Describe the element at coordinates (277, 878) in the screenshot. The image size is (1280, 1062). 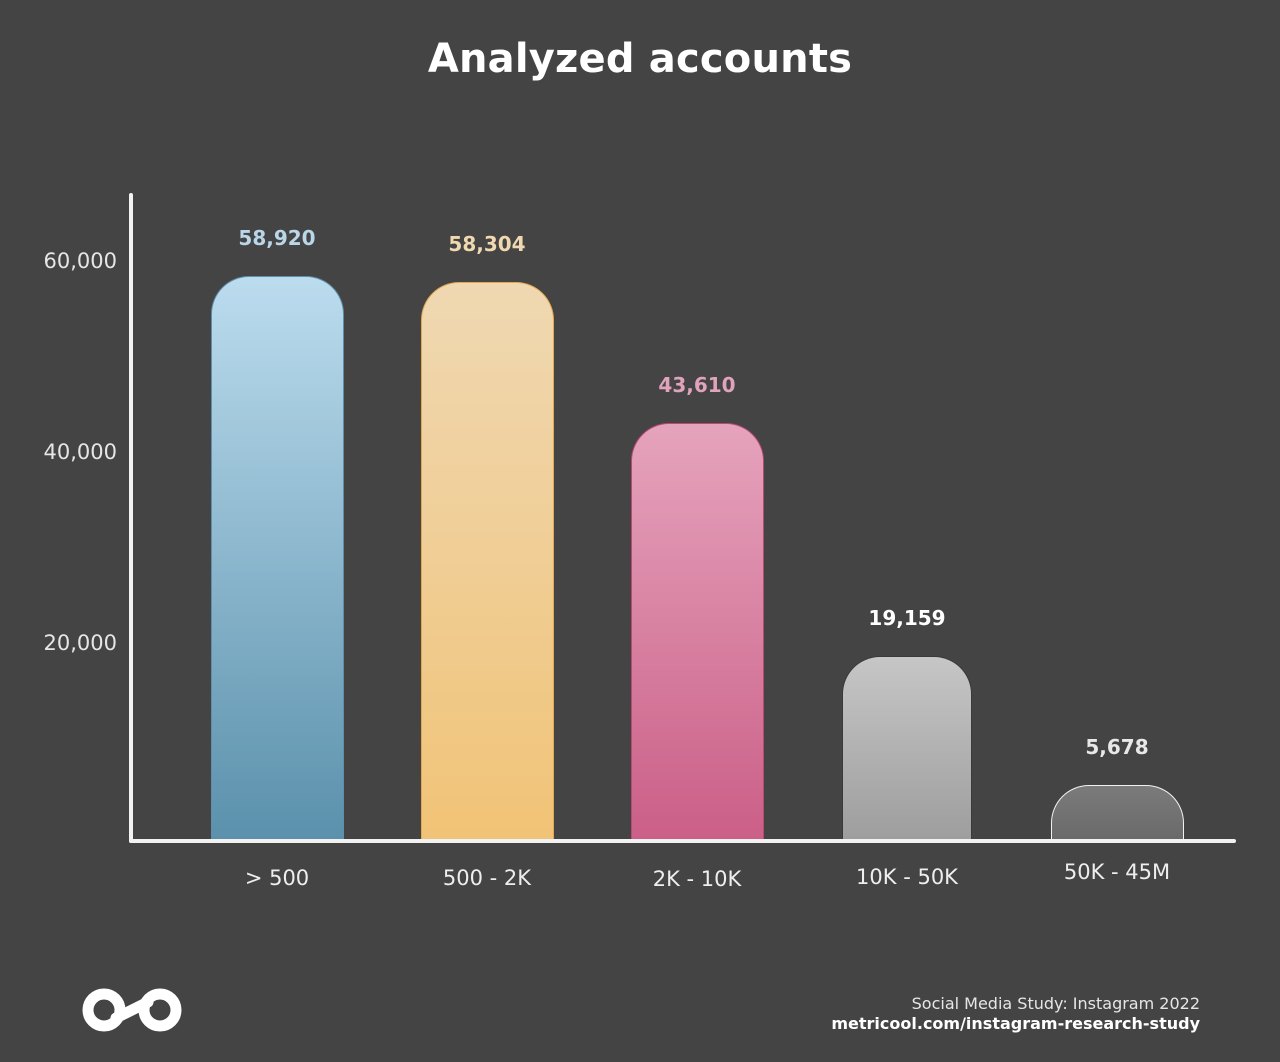
I see `x-category-label: > 500` at that location.